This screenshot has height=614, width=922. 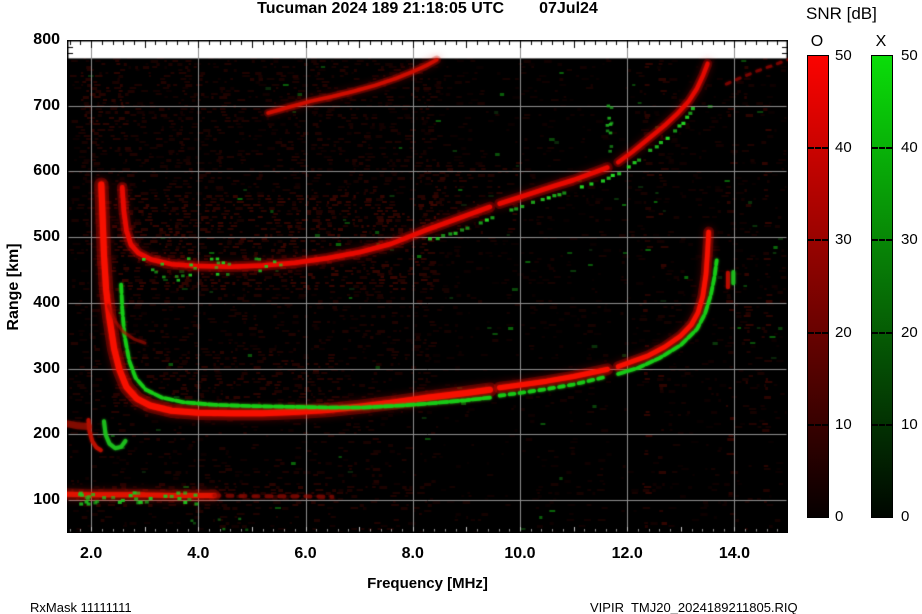 I want to click on y-tick-label: 400, so click(x=46, y=302).